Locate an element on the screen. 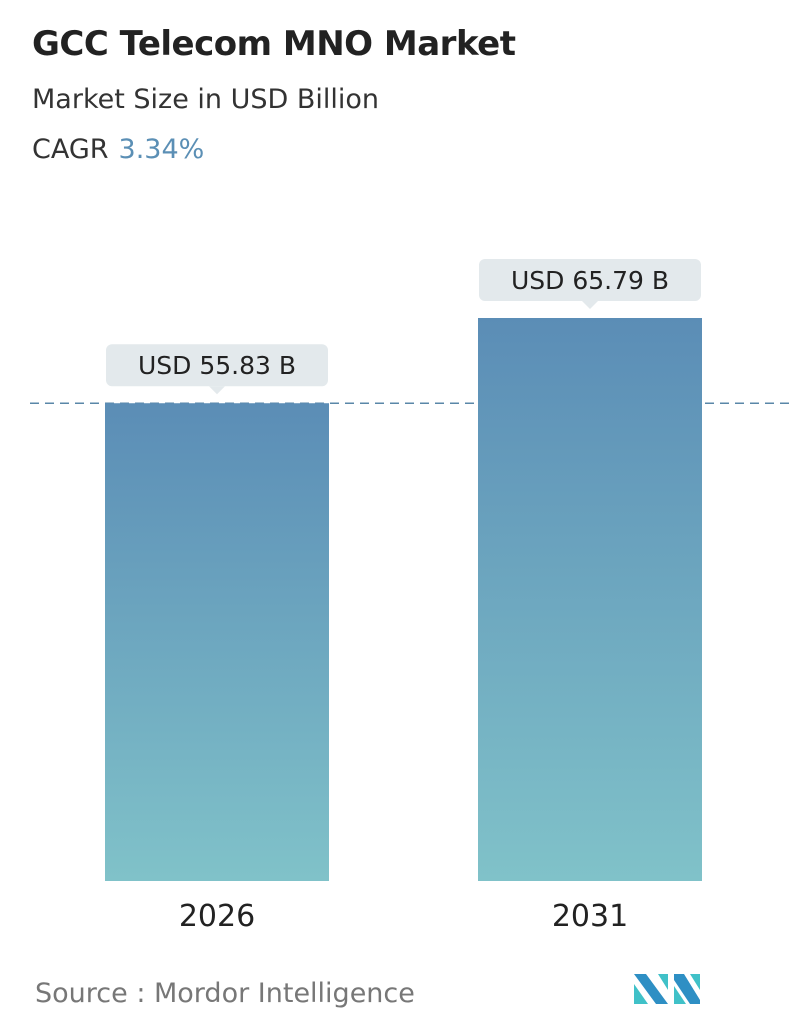 The width and height of the screenshot is (796, 1034). cagr-label: CAGR is located at coordinates (70, 149).